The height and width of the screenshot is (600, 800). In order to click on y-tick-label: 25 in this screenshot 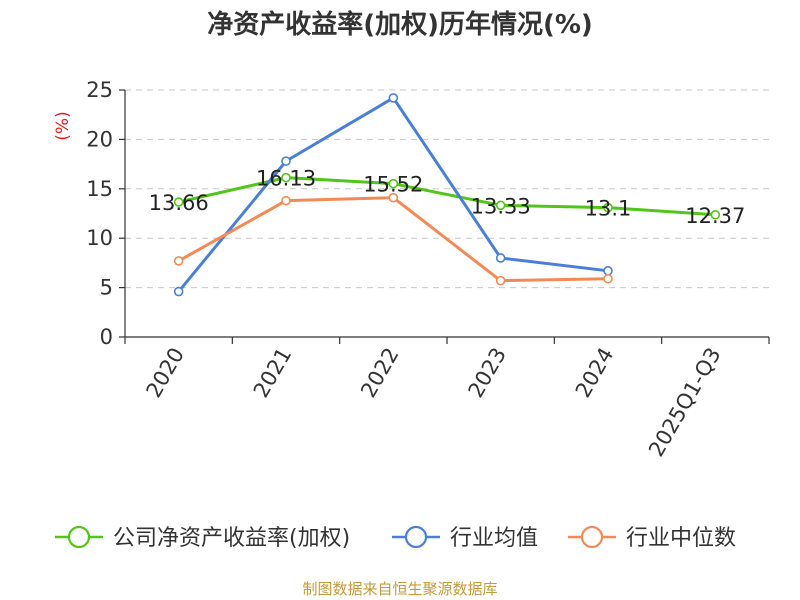, I will do `click(99, 90)`.